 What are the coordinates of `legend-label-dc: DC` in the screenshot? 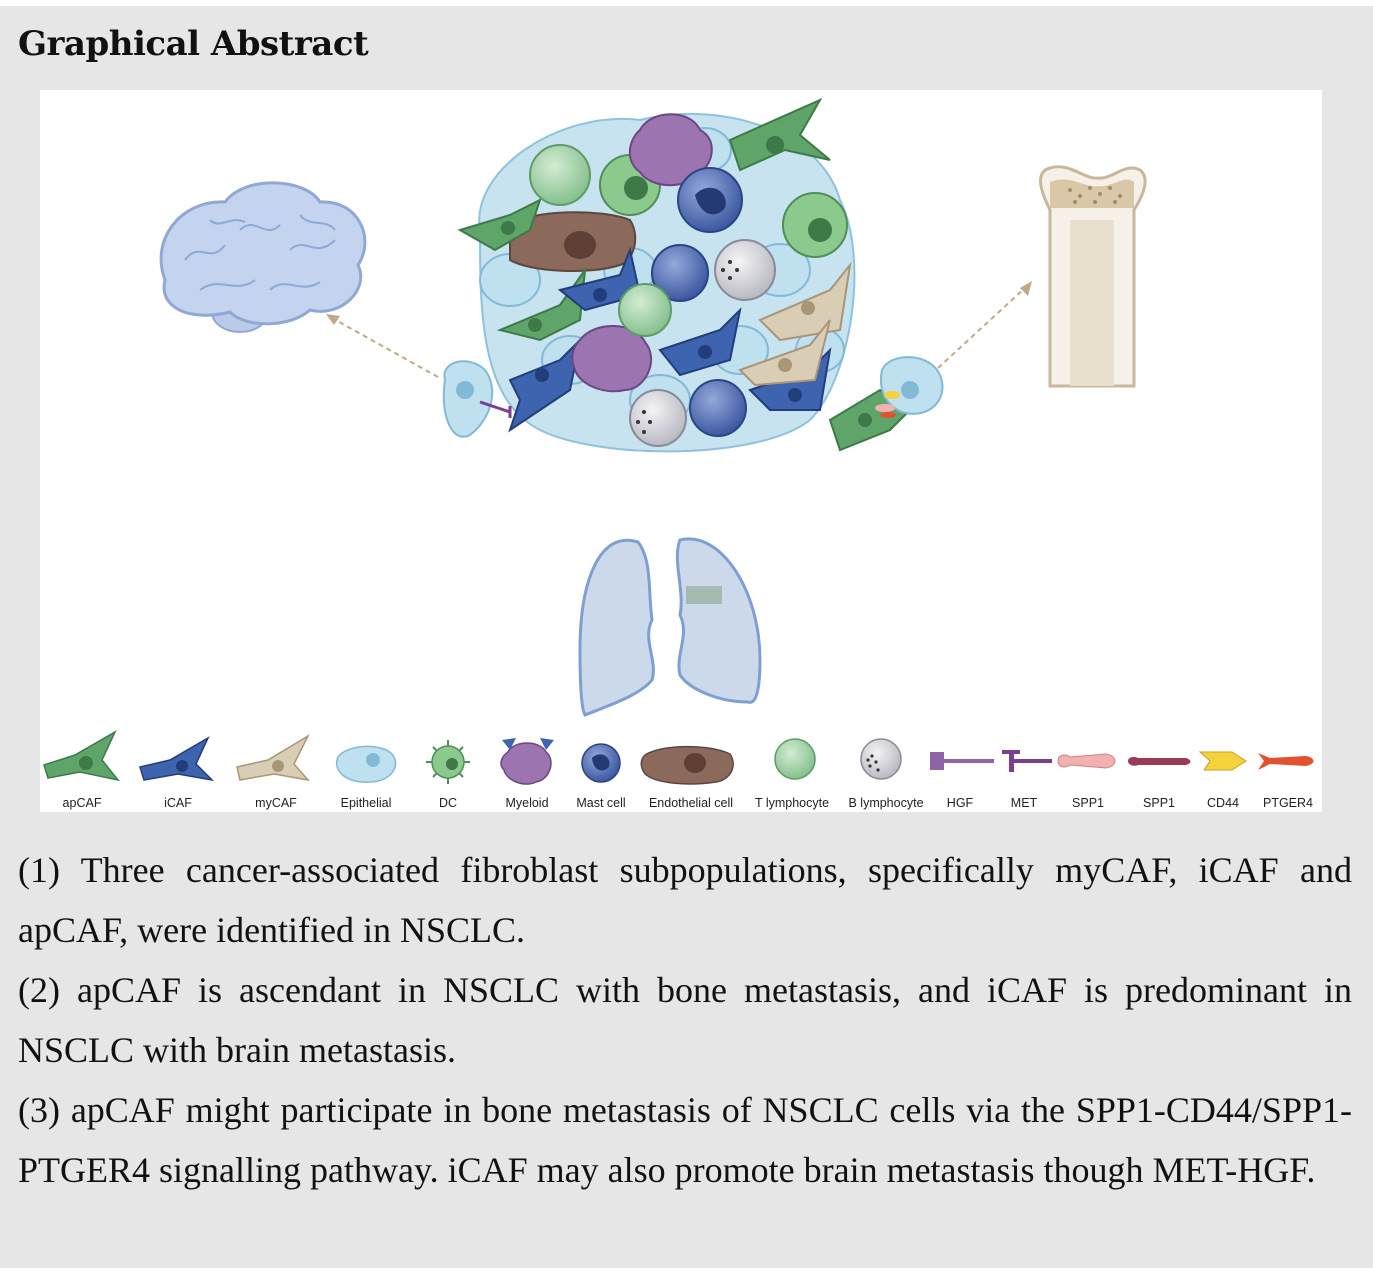 It's located at (448, 803).